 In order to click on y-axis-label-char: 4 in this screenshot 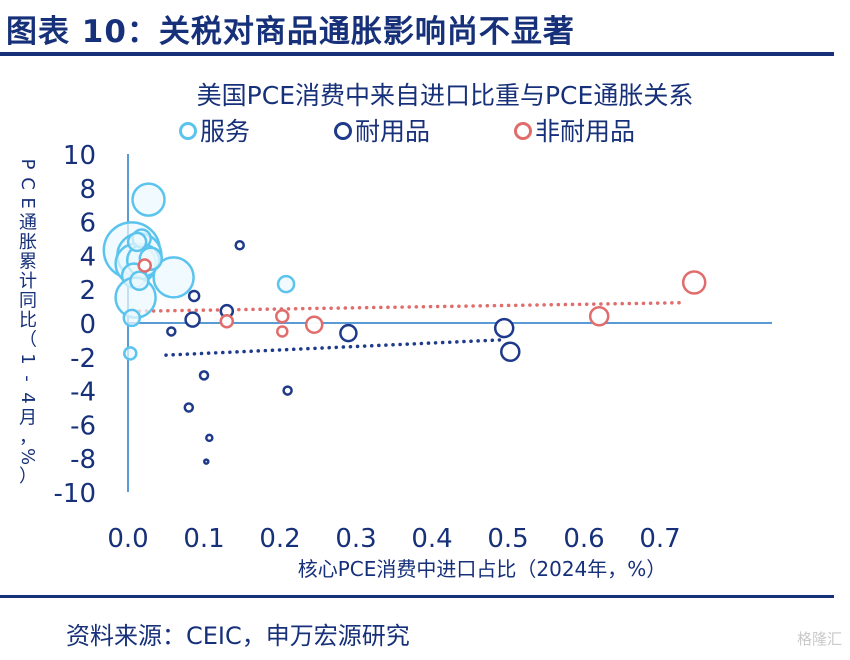, I will do `click(27, 397)`.